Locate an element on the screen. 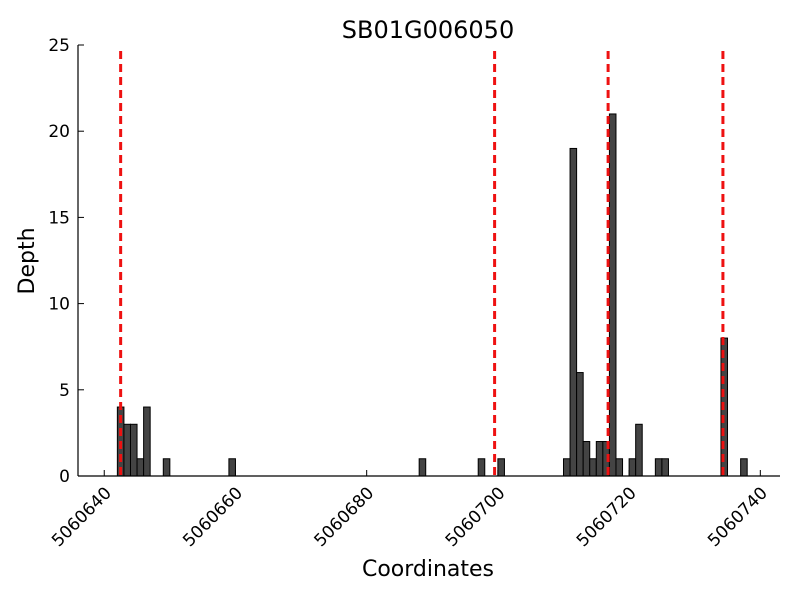  y-axis-ticks: 0 5 10 15 20 25 is located at coordinates (66, 261).